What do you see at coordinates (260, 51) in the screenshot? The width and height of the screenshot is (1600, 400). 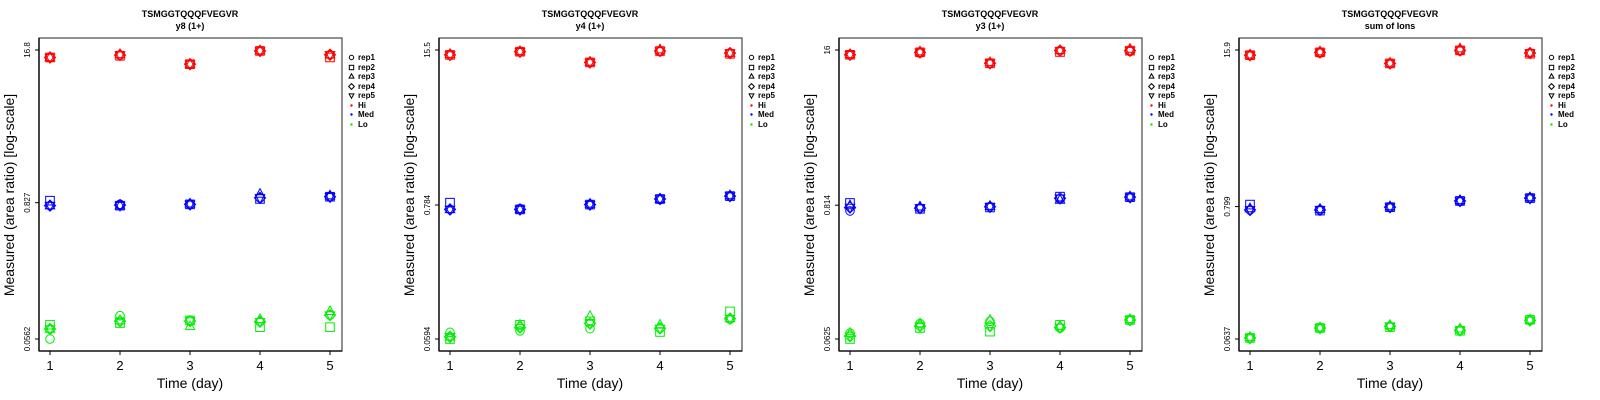 I see `point-hi-rep2-day4` at bounding box center [260, 51].